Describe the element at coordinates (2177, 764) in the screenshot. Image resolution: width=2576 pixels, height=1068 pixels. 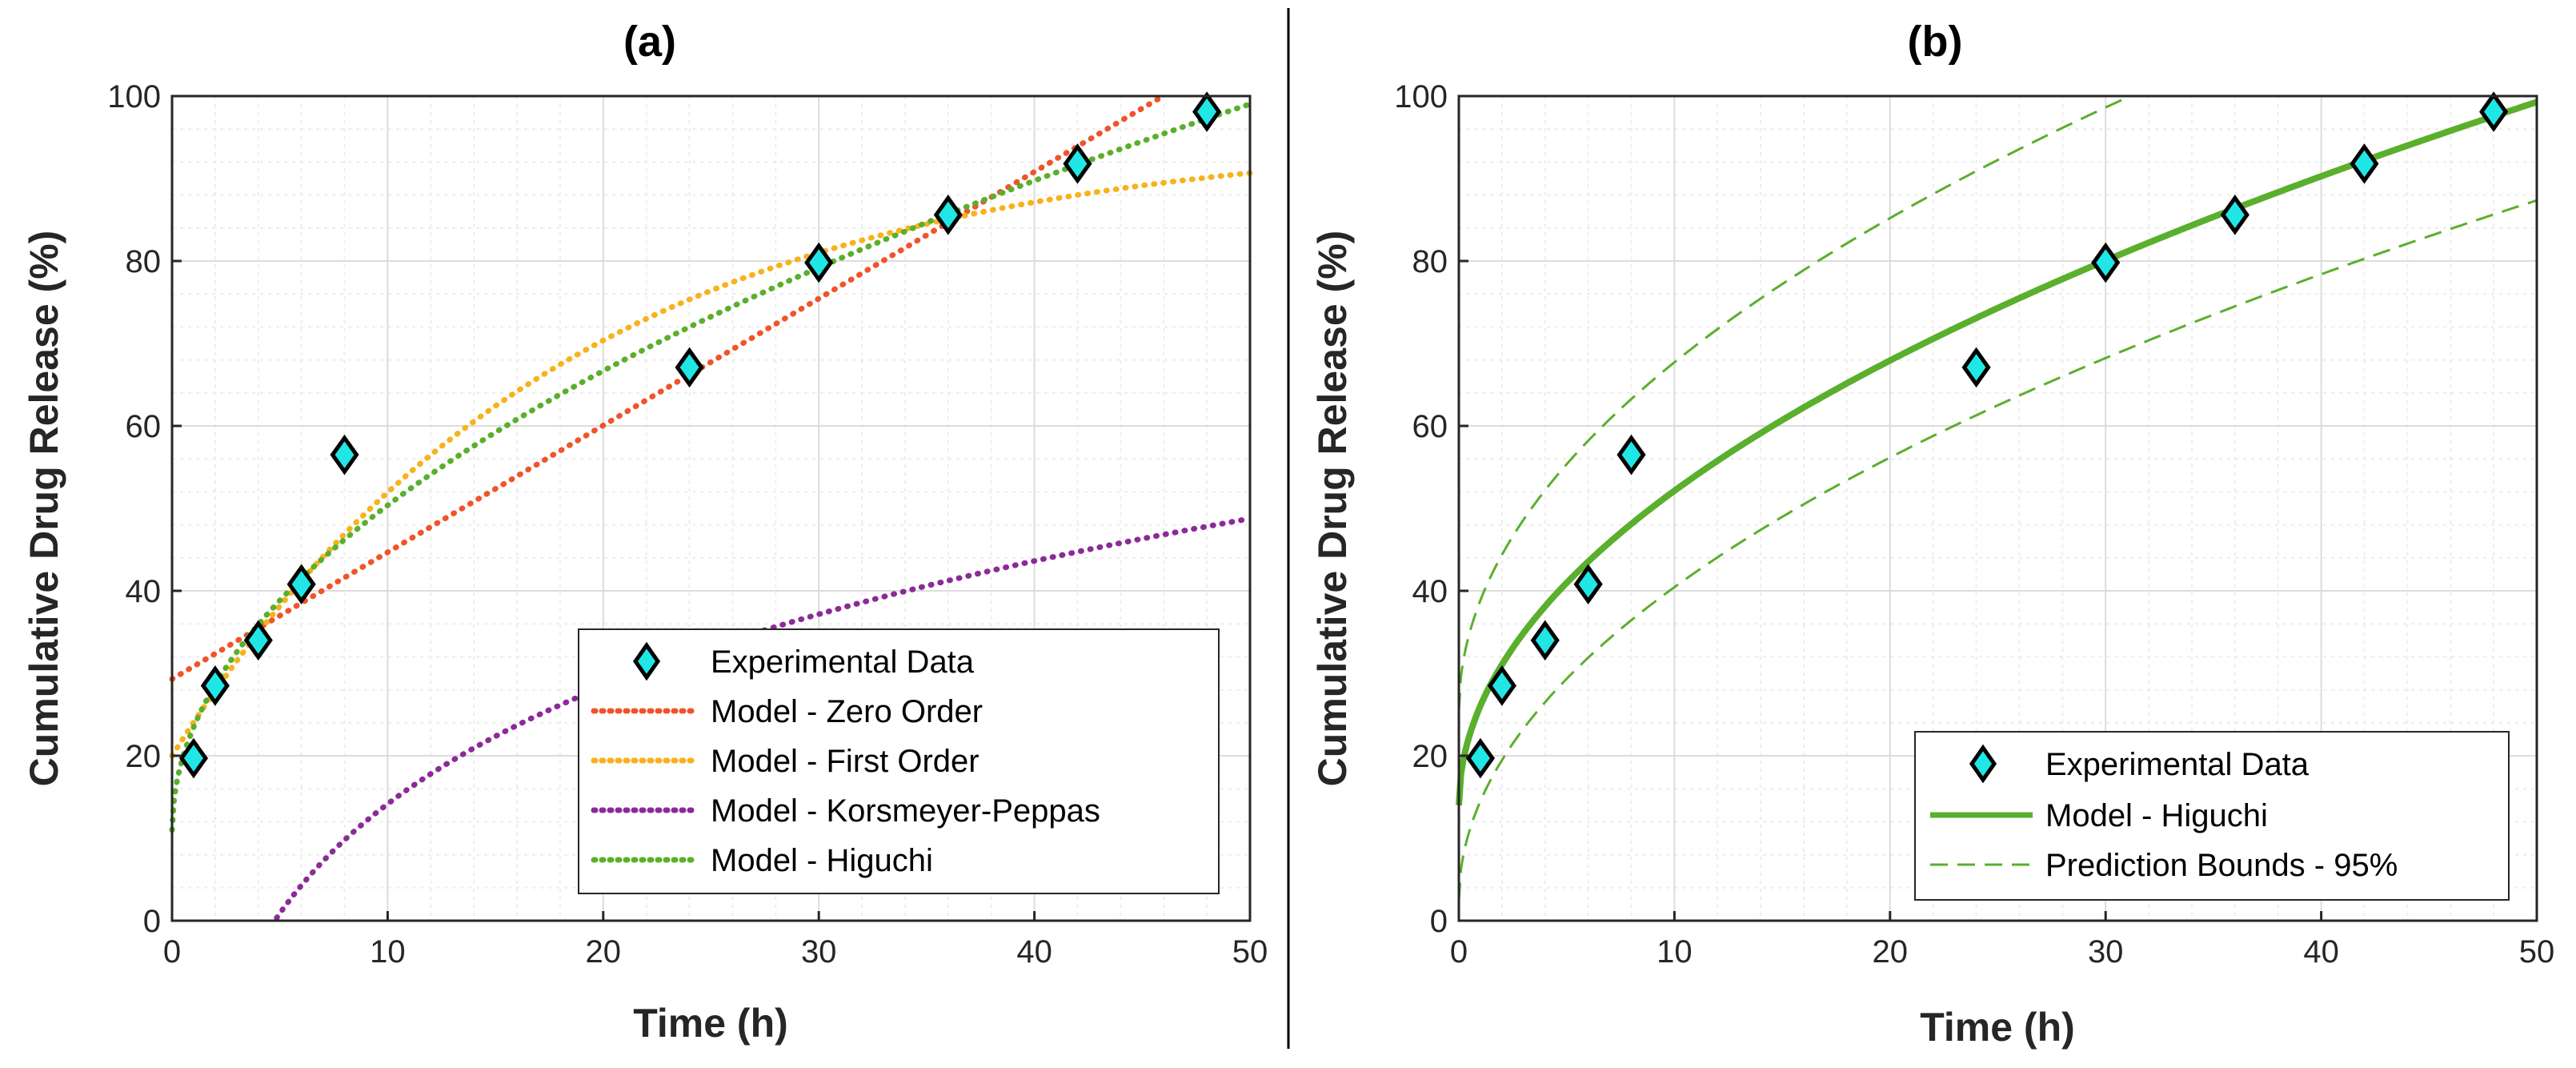
I see `legend-b-label-experimental: Experimental Data` at that location.